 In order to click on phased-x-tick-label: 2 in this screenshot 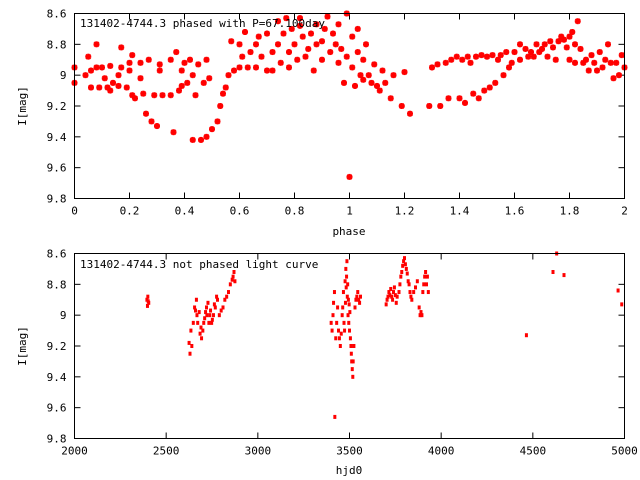, I will do `click(624, 211)`.